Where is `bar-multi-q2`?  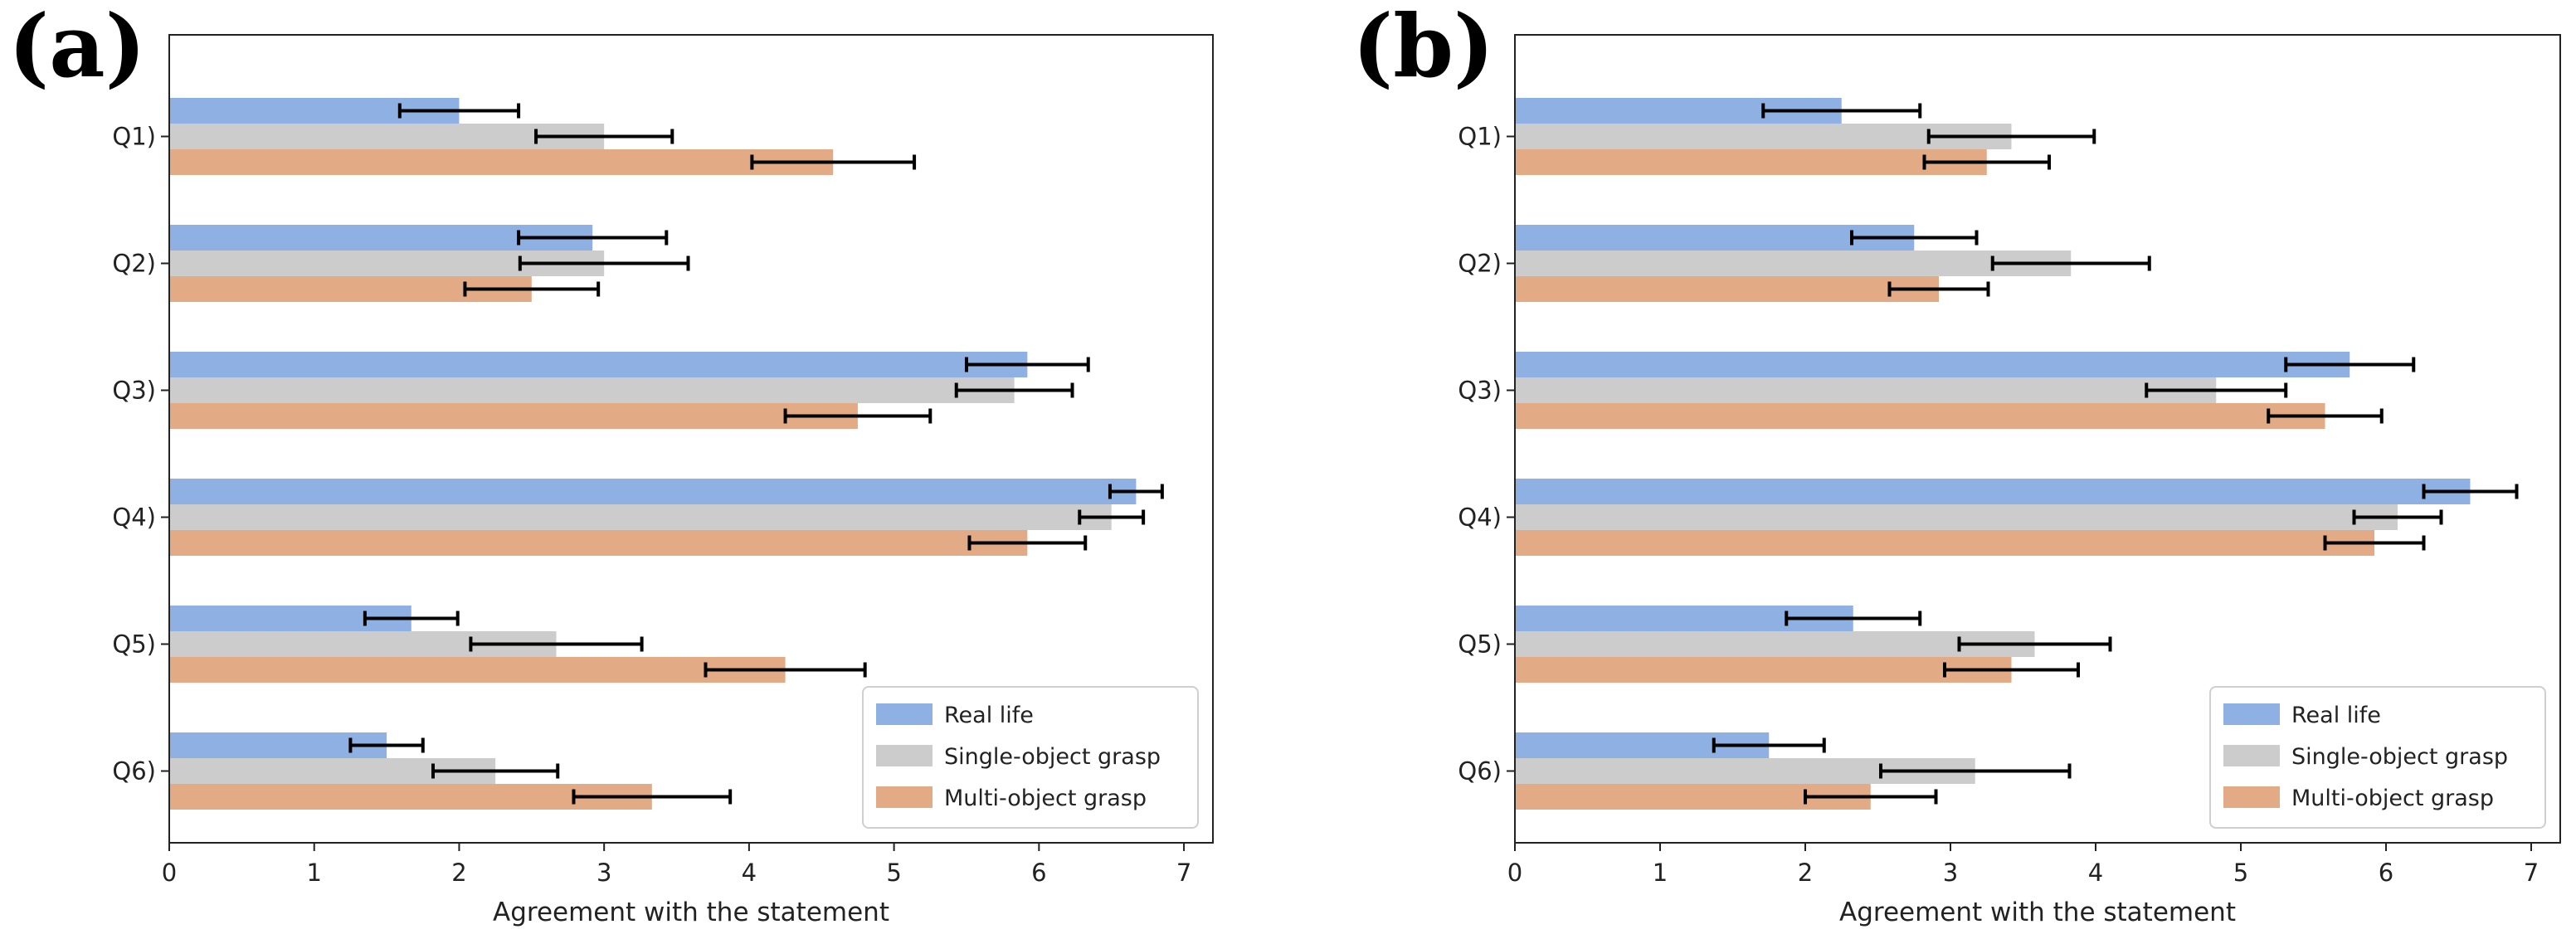 bar-multi-q2 is located at coordinates (1727, 289).